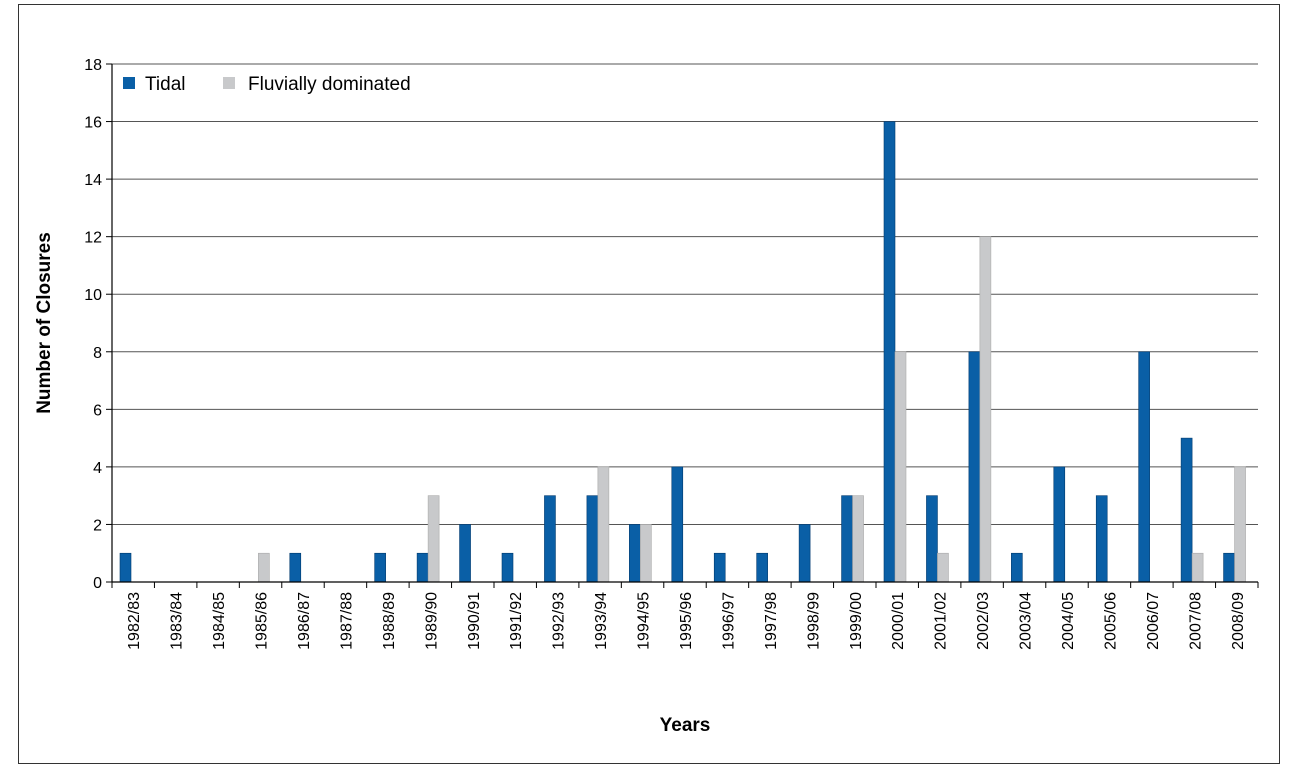  I want to click on y-tick-label: 16, so click(93, 123).